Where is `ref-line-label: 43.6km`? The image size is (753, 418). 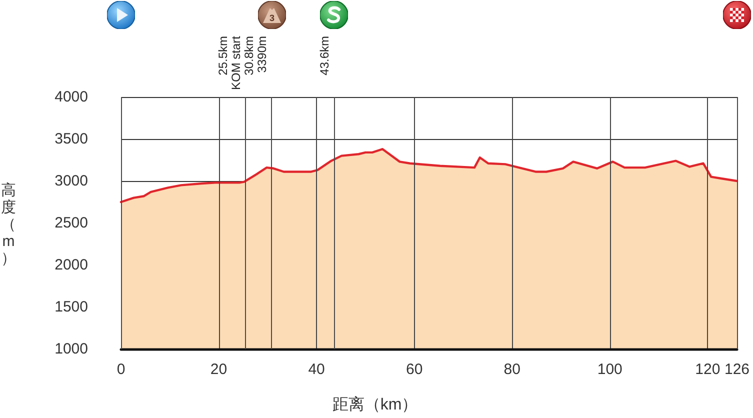 ref-line-label: 43.6km is located at coordinates (325, 56).